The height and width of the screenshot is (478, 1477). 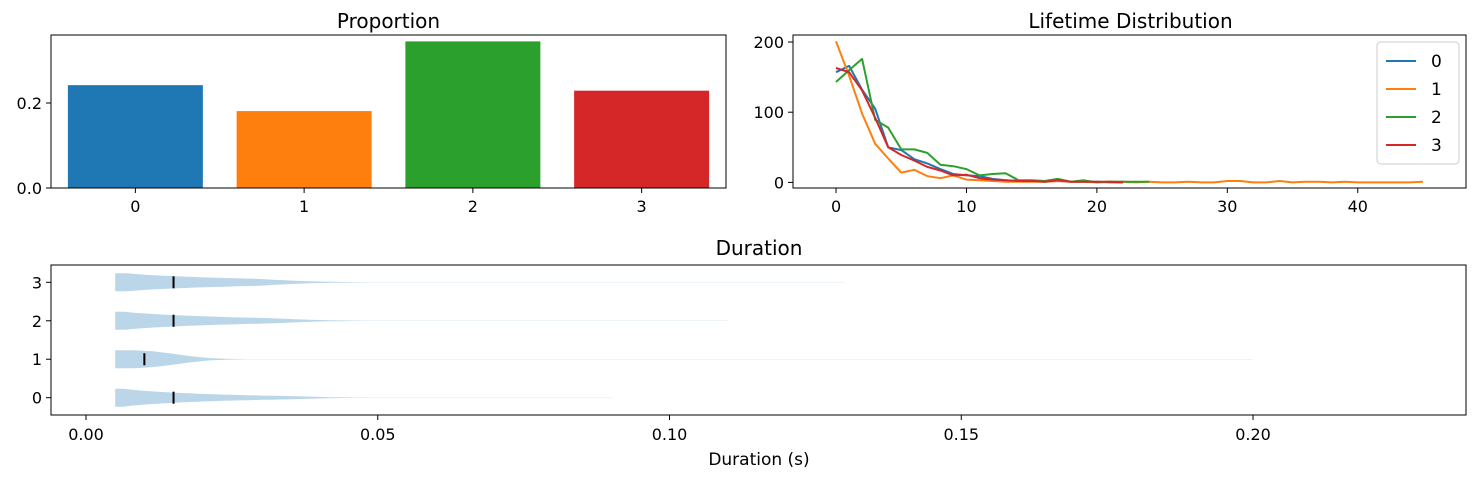 I want to click on x-tick-label: 30, so click(x=1227, y=206).